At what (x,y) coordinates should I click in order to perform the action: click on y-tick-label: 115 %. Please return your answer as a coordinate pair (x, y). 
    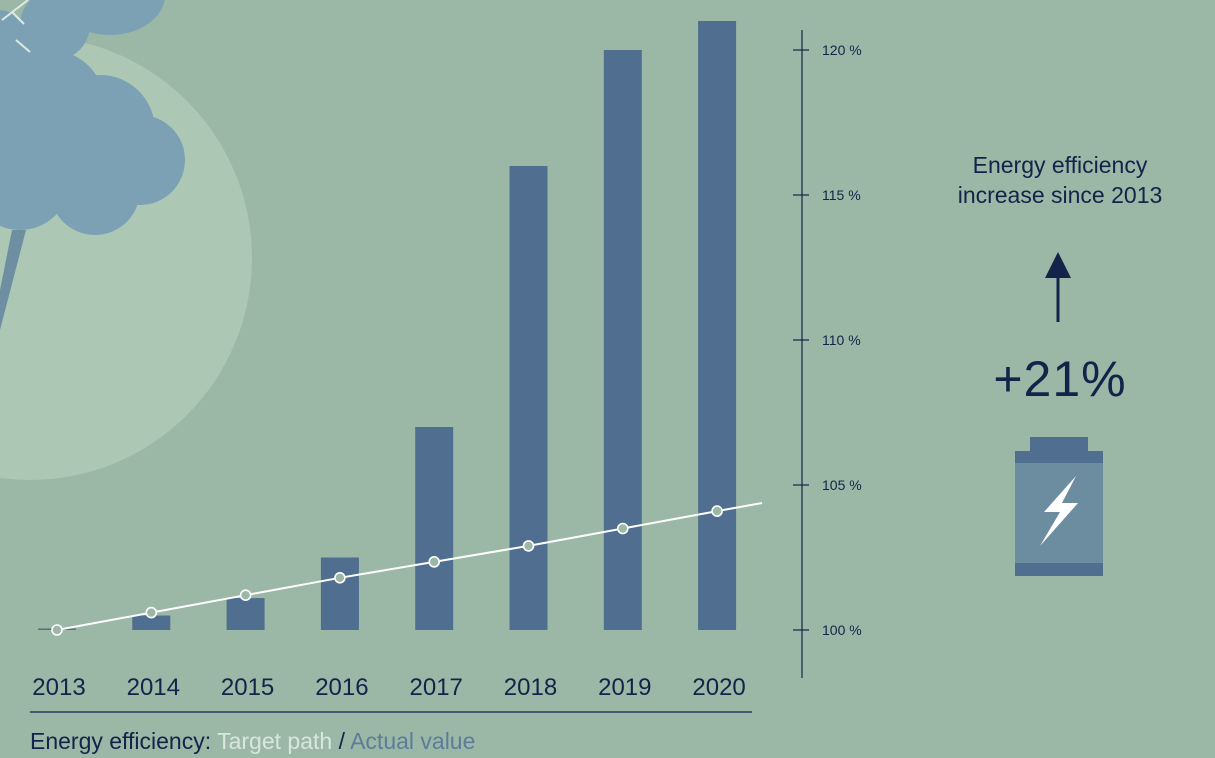
    Looking at the image, I should click on (841, 195).